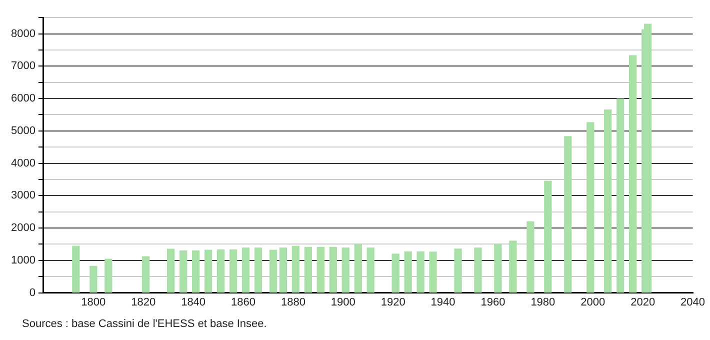 The height and width of the screenshot is (340, 710). I want to click on y-tick-label: 2000, so click(23, 228).